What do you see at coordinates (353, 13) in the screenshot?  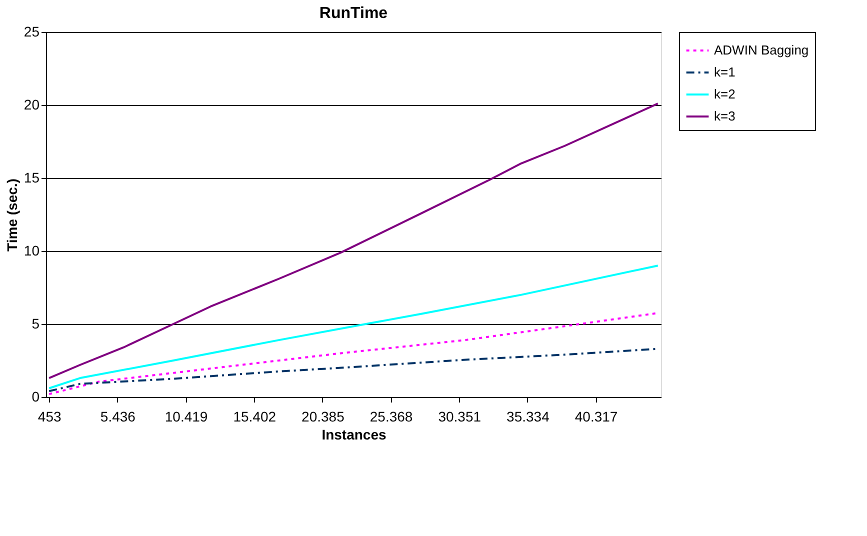 I see `chart-title: RunTime` at bounding box center [353, 13].